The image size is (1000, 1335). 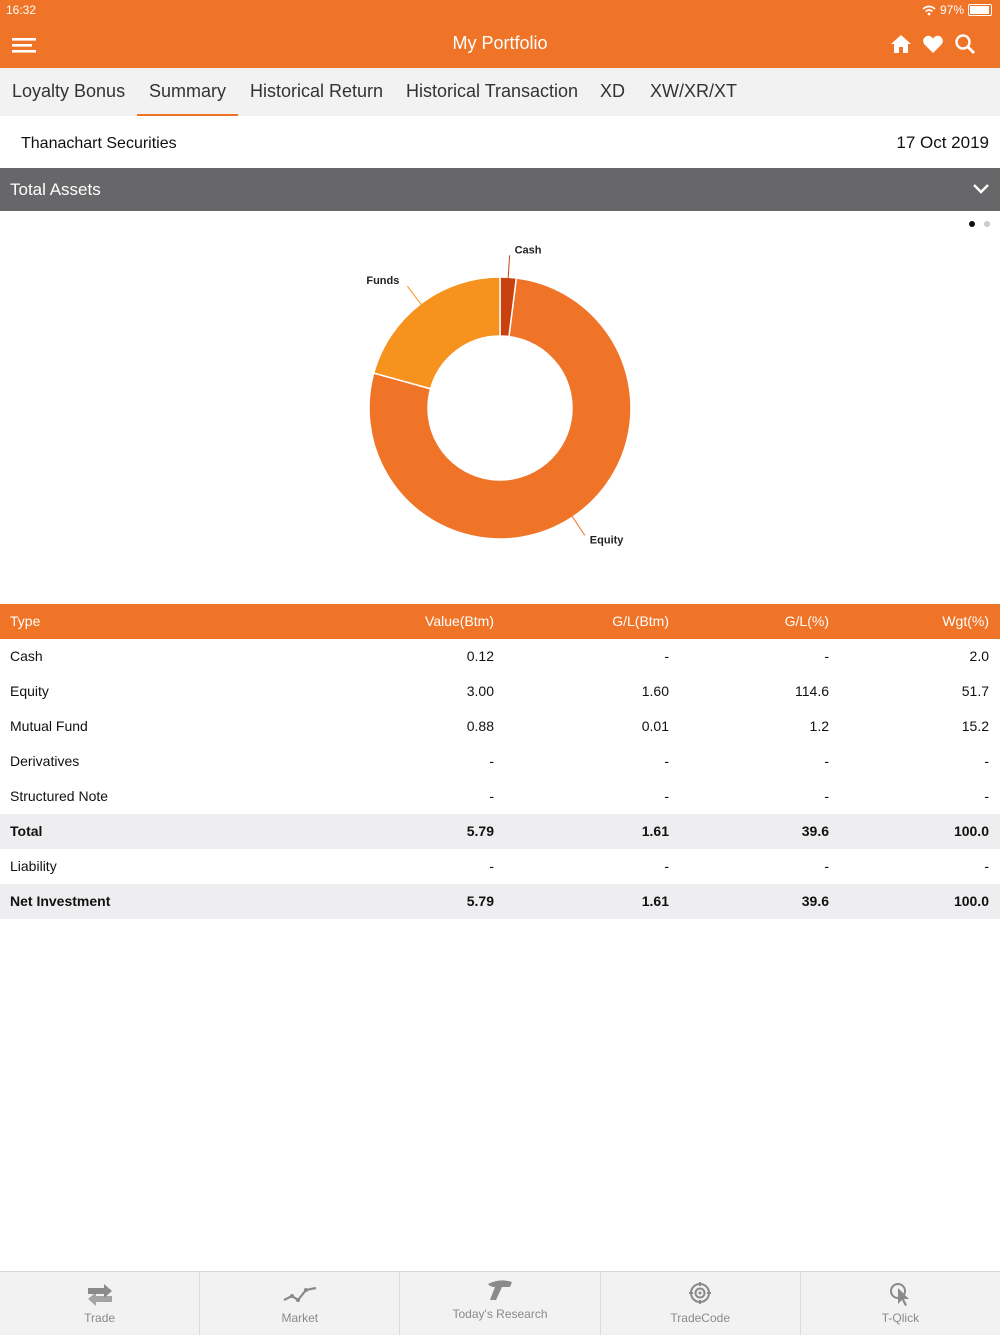 I want to click on tab-xd: XD, so click(x=613, y=91).